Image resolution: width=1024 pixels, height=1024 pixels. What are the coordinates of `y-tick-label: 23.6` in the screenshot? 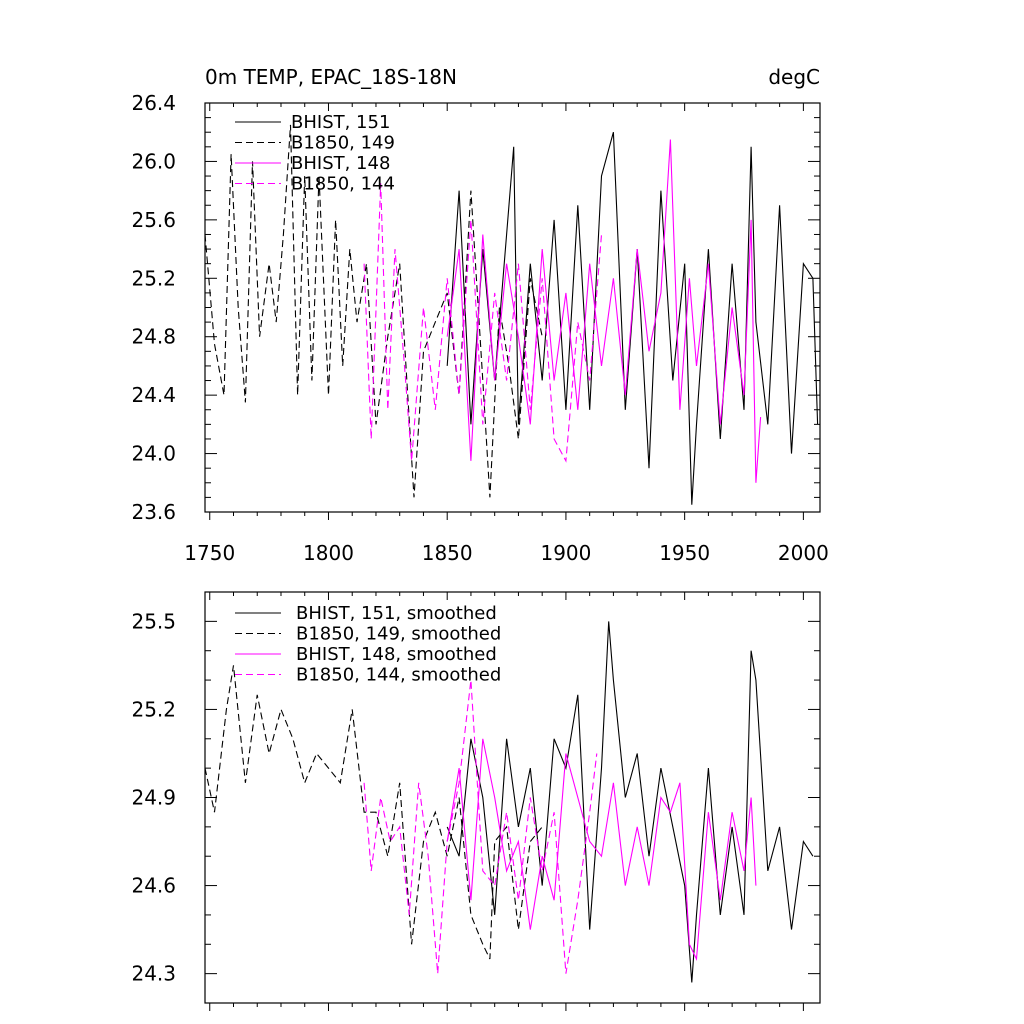 It's located at (153, 512).